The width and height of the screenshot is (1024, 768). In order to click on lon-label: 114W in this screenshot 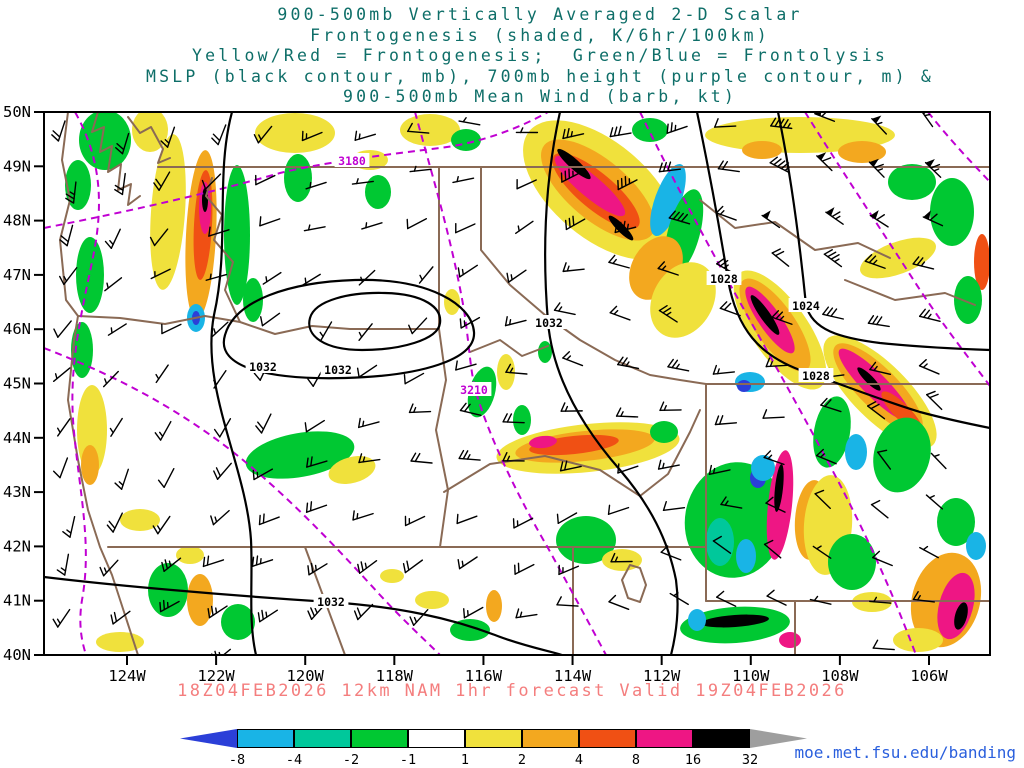, I will do `click(573, 676)`.